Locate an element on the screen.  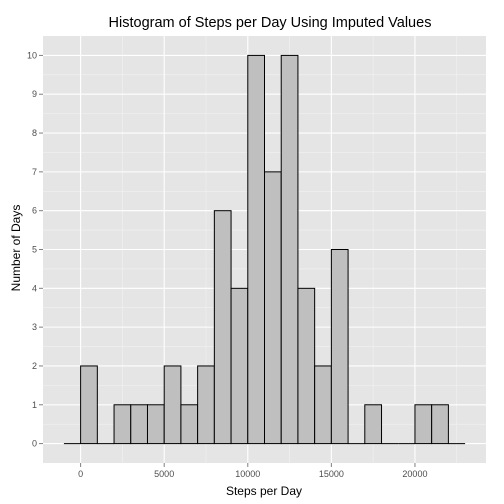
y-tick-label: 6 is located at coordinates (34, 211).